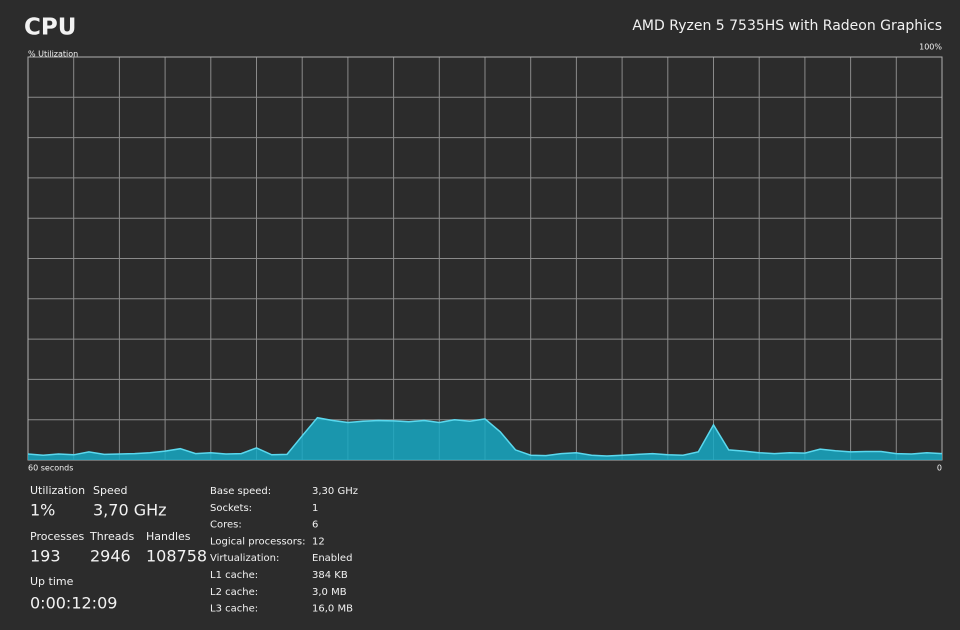 This screenshot has height=630, width=960. Describe the element at coordinates (318, 541) in the screenshot. I see `detail-value: 12` at that location.